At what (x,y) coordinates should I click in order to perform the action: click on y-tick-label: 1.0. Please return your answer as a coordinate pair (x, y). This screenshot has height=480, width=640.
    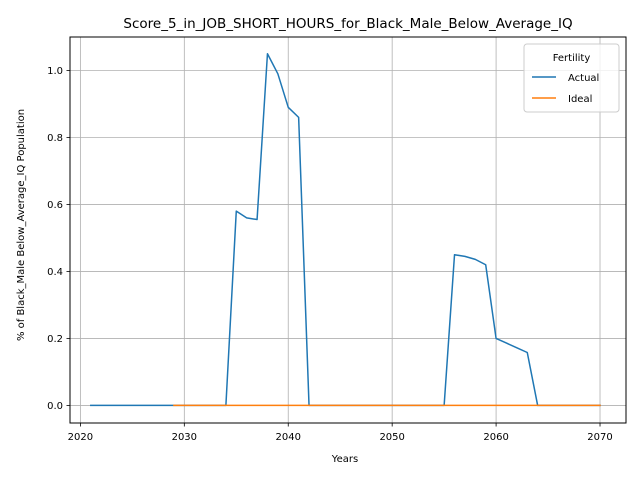
    Looking at the image, I should click on (55, 71).